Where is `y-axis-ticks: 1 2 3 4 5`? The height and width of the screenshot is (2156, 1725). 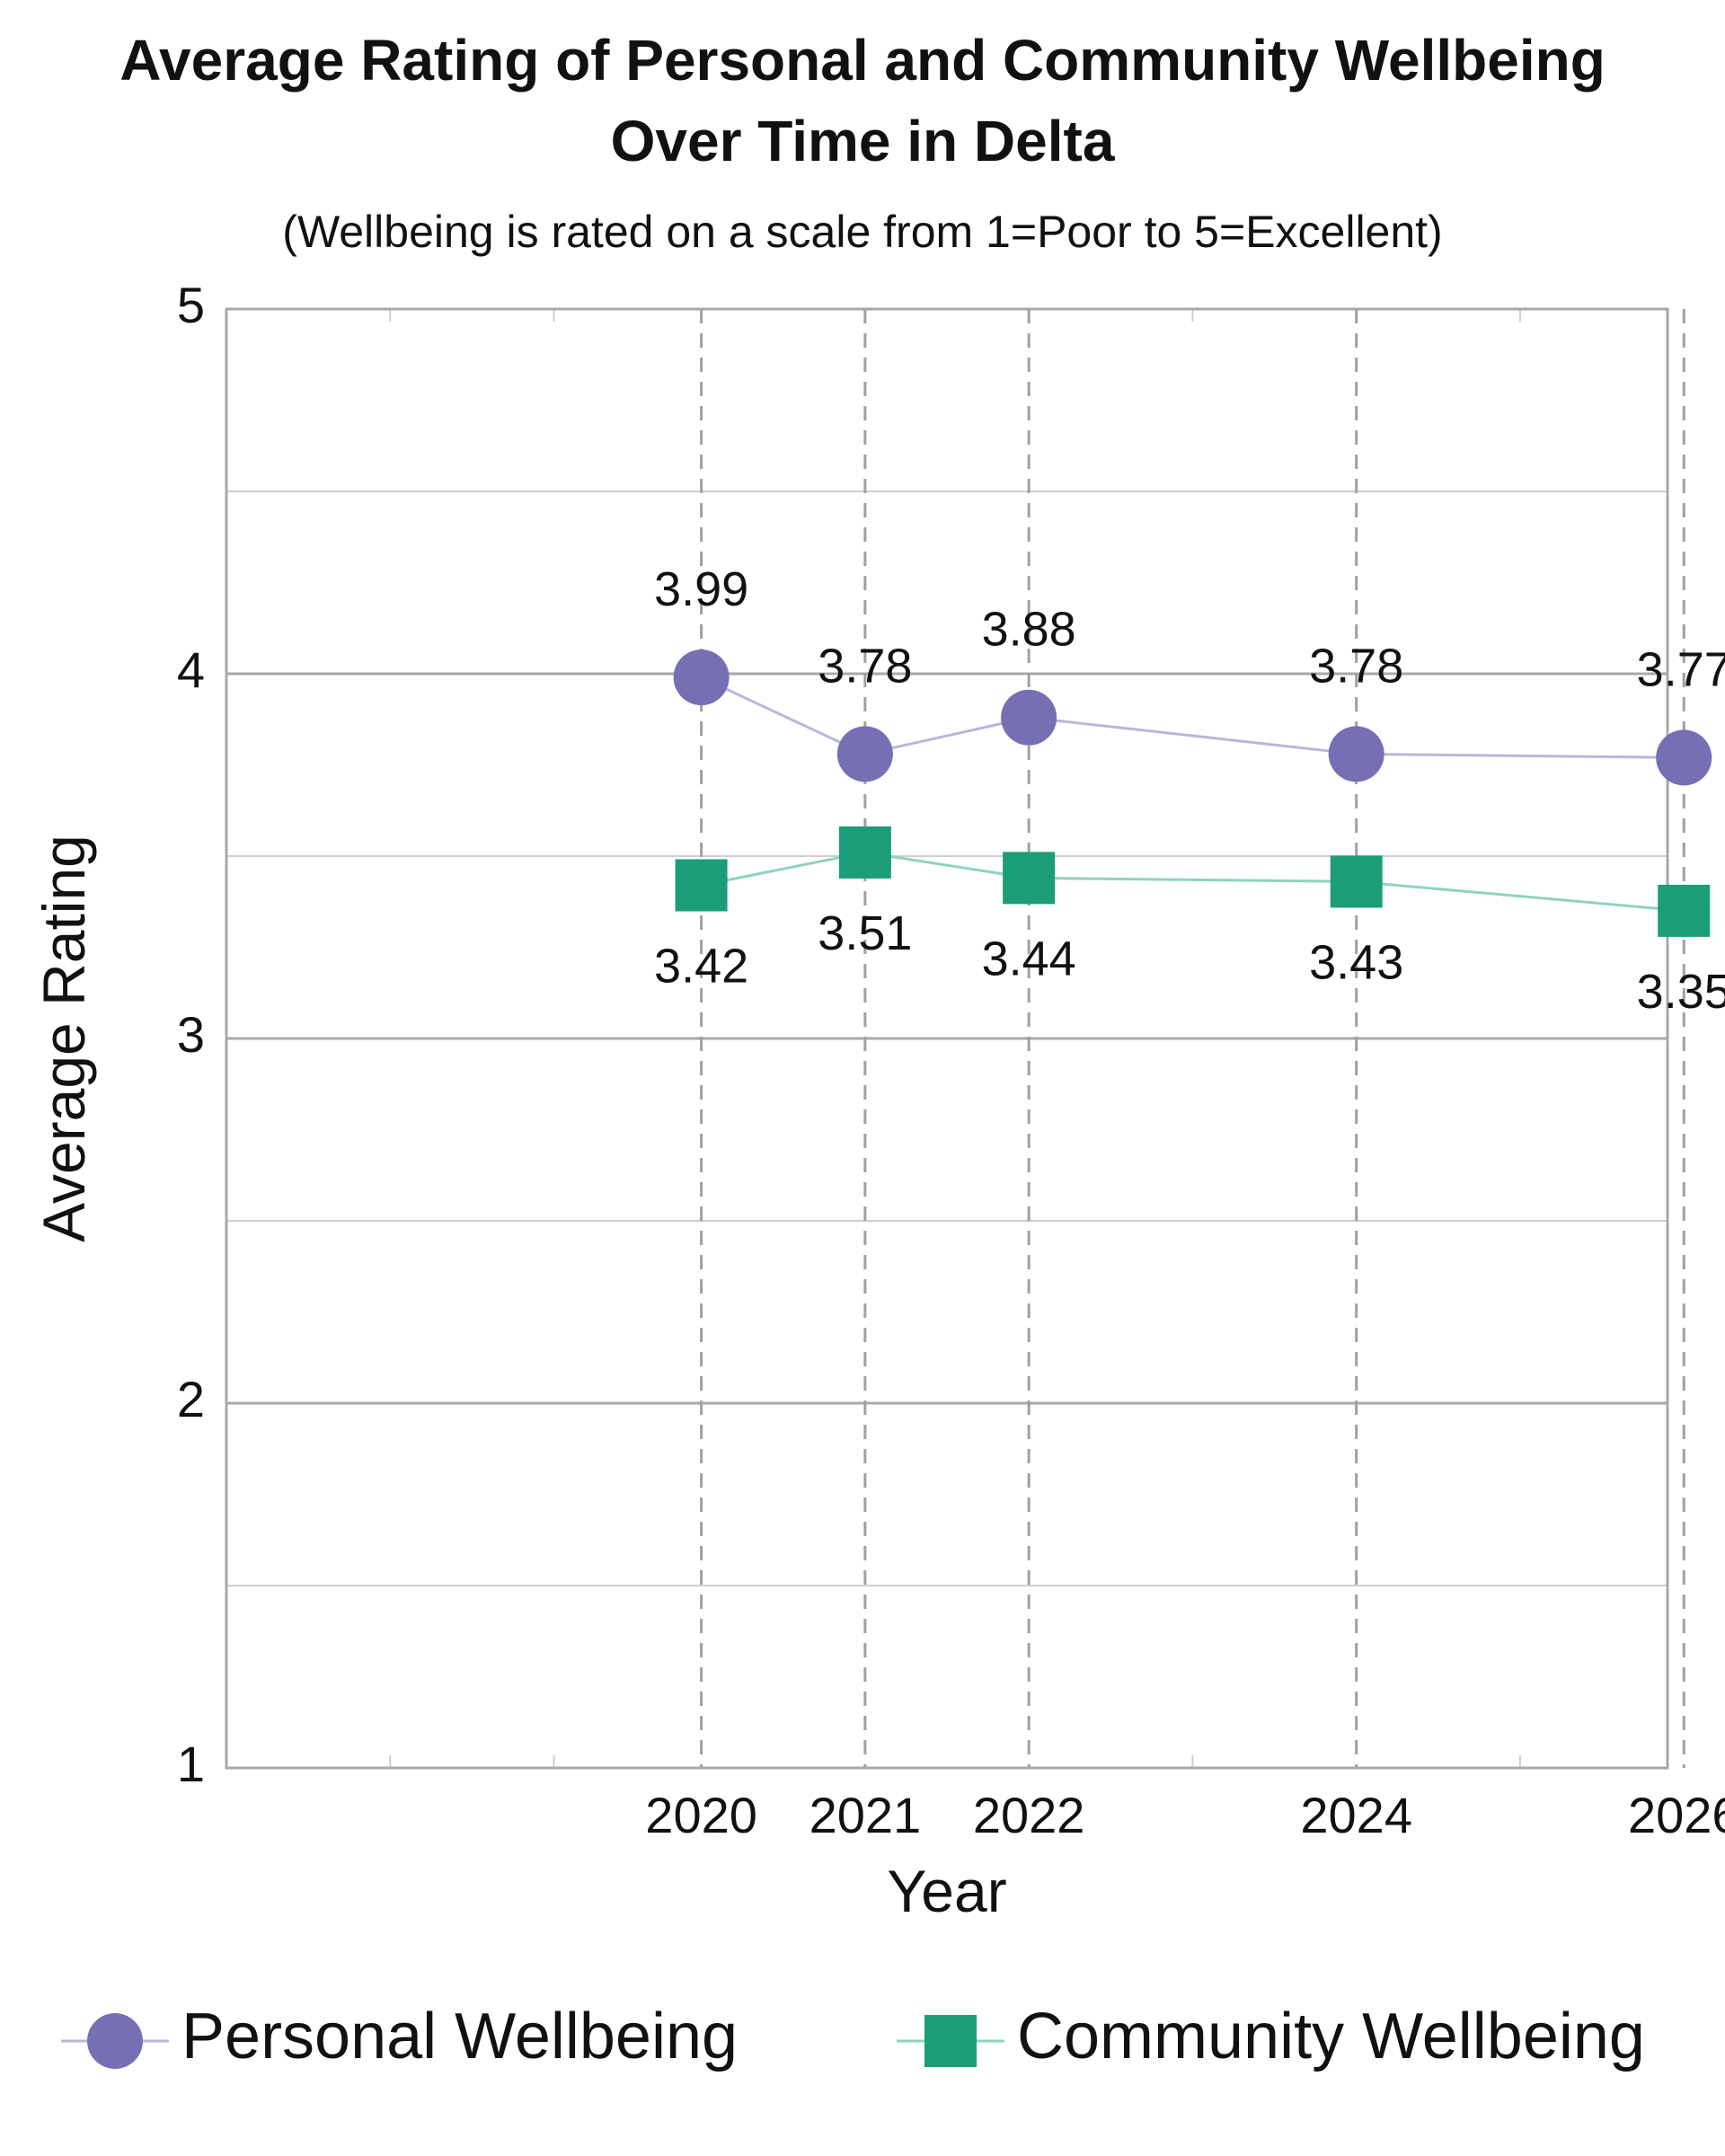 y-axis-ticks: 1 2 3 4 5 is located at coordinates (191, 1034).